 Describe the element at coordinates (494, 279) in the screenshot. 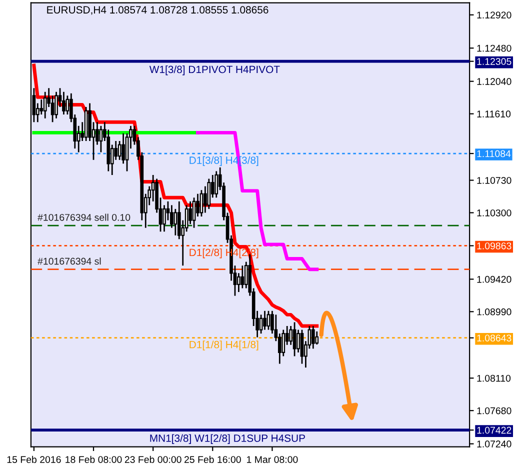

I see `y-tick-label: 1.09420` at that location.